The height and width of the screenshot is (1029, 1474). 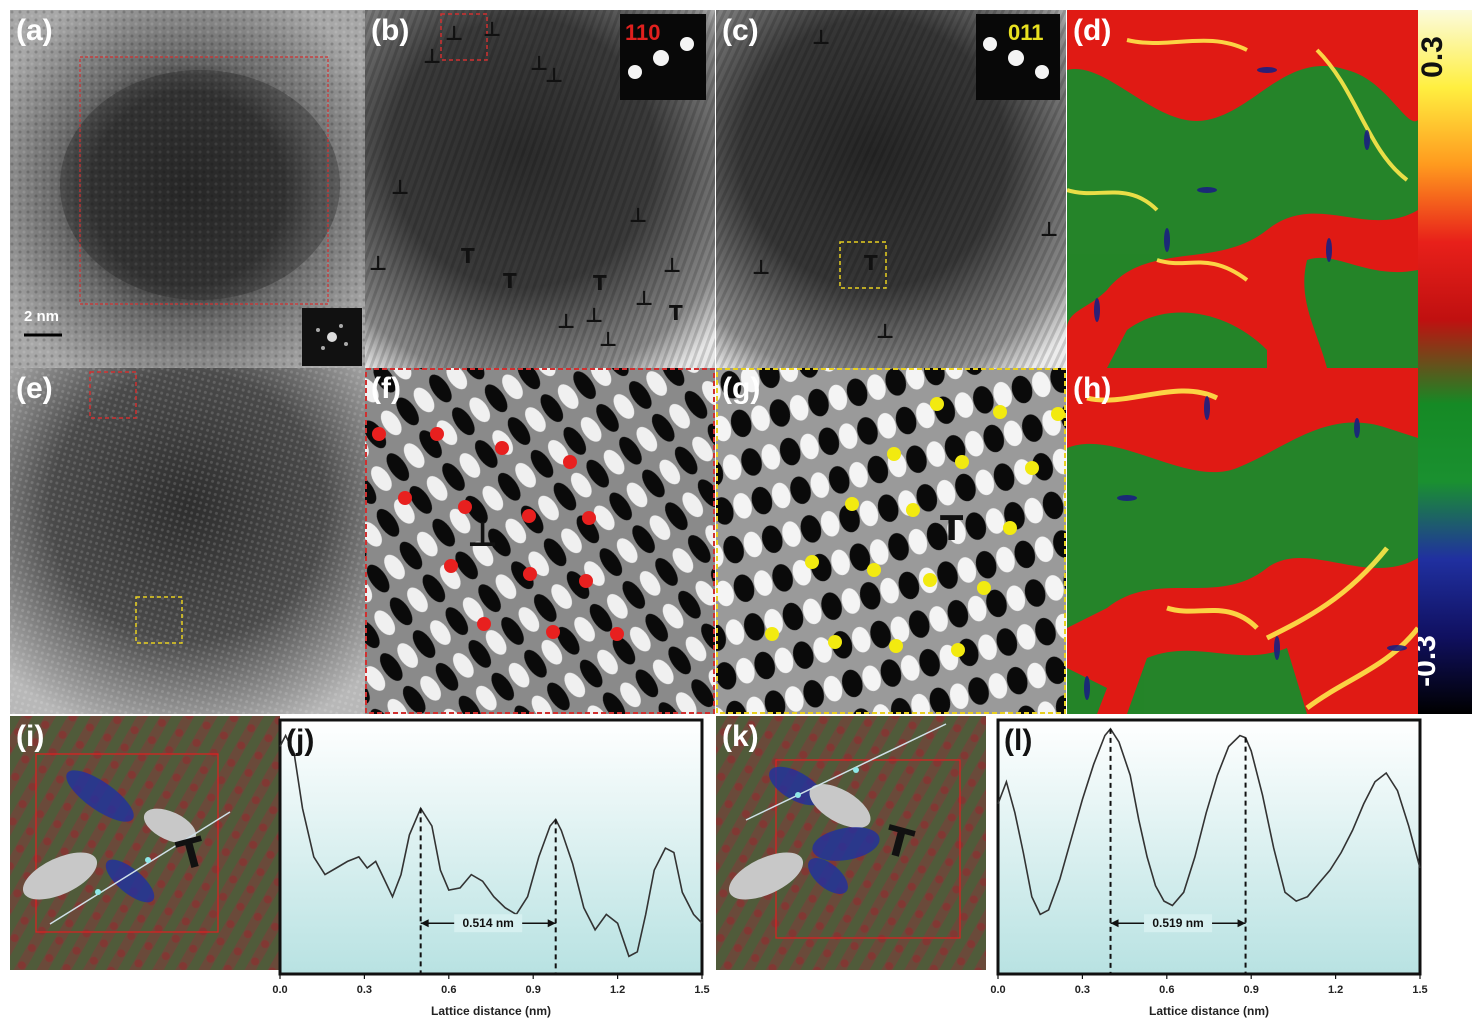 What do you see at coordinates (643, 32) in the screenshot?
I see `zone-axis-label-b: 110` at bounding box center [643, 32].